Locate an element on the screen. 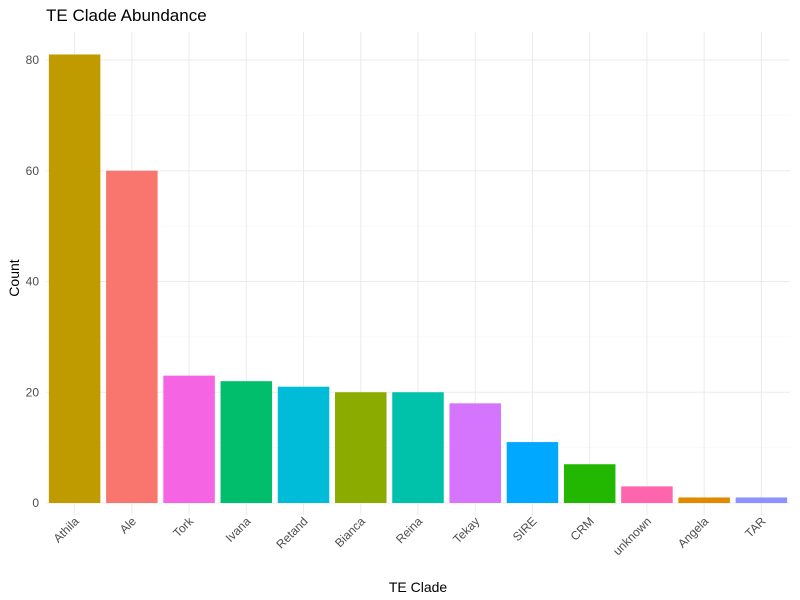 This screenshot has height=600, width=800. x-tick-label: Tork is located at coordinates (183, 527).